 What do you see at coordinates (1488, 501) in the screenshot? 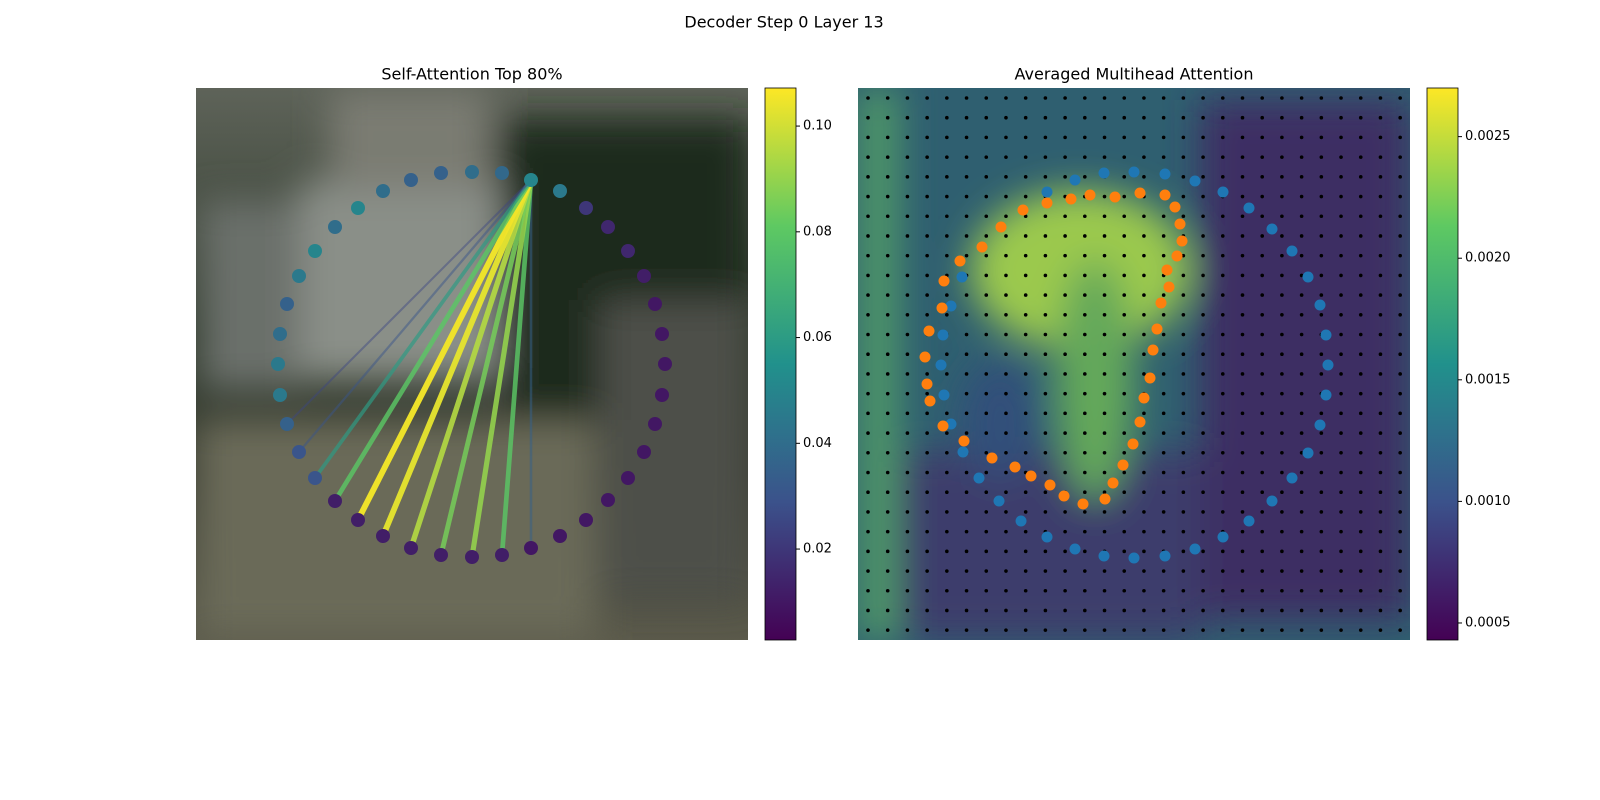
I see `colorbar-tick-label: 0.0010` at bounding box center [1488, 501].